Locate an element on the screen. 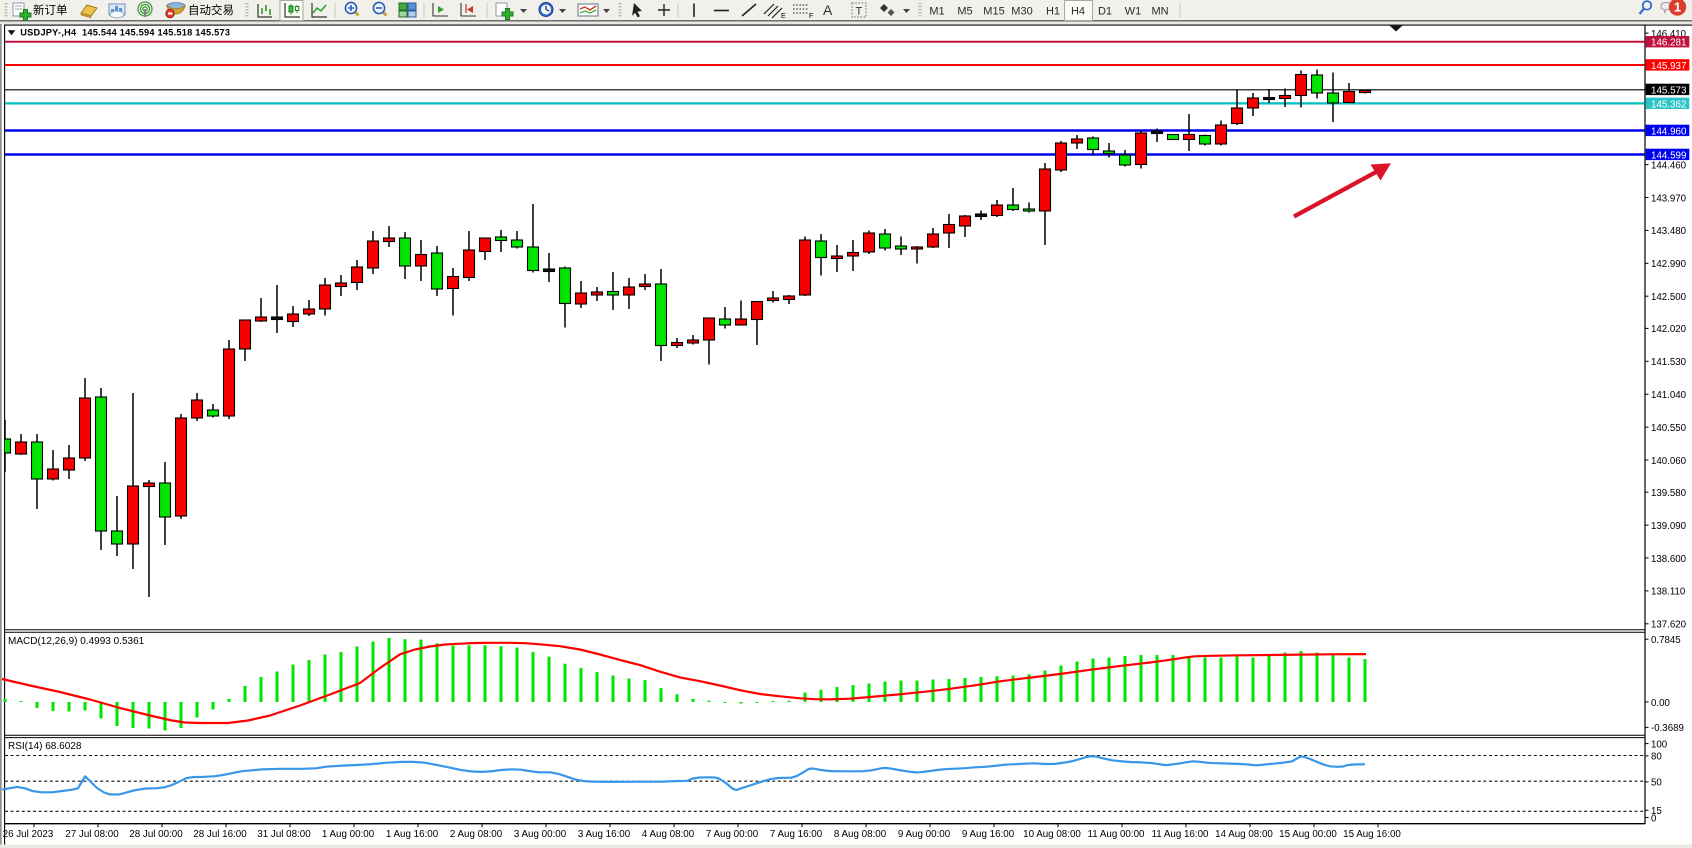  svg-text: 139.090 is located at coordinates (1669, 526).